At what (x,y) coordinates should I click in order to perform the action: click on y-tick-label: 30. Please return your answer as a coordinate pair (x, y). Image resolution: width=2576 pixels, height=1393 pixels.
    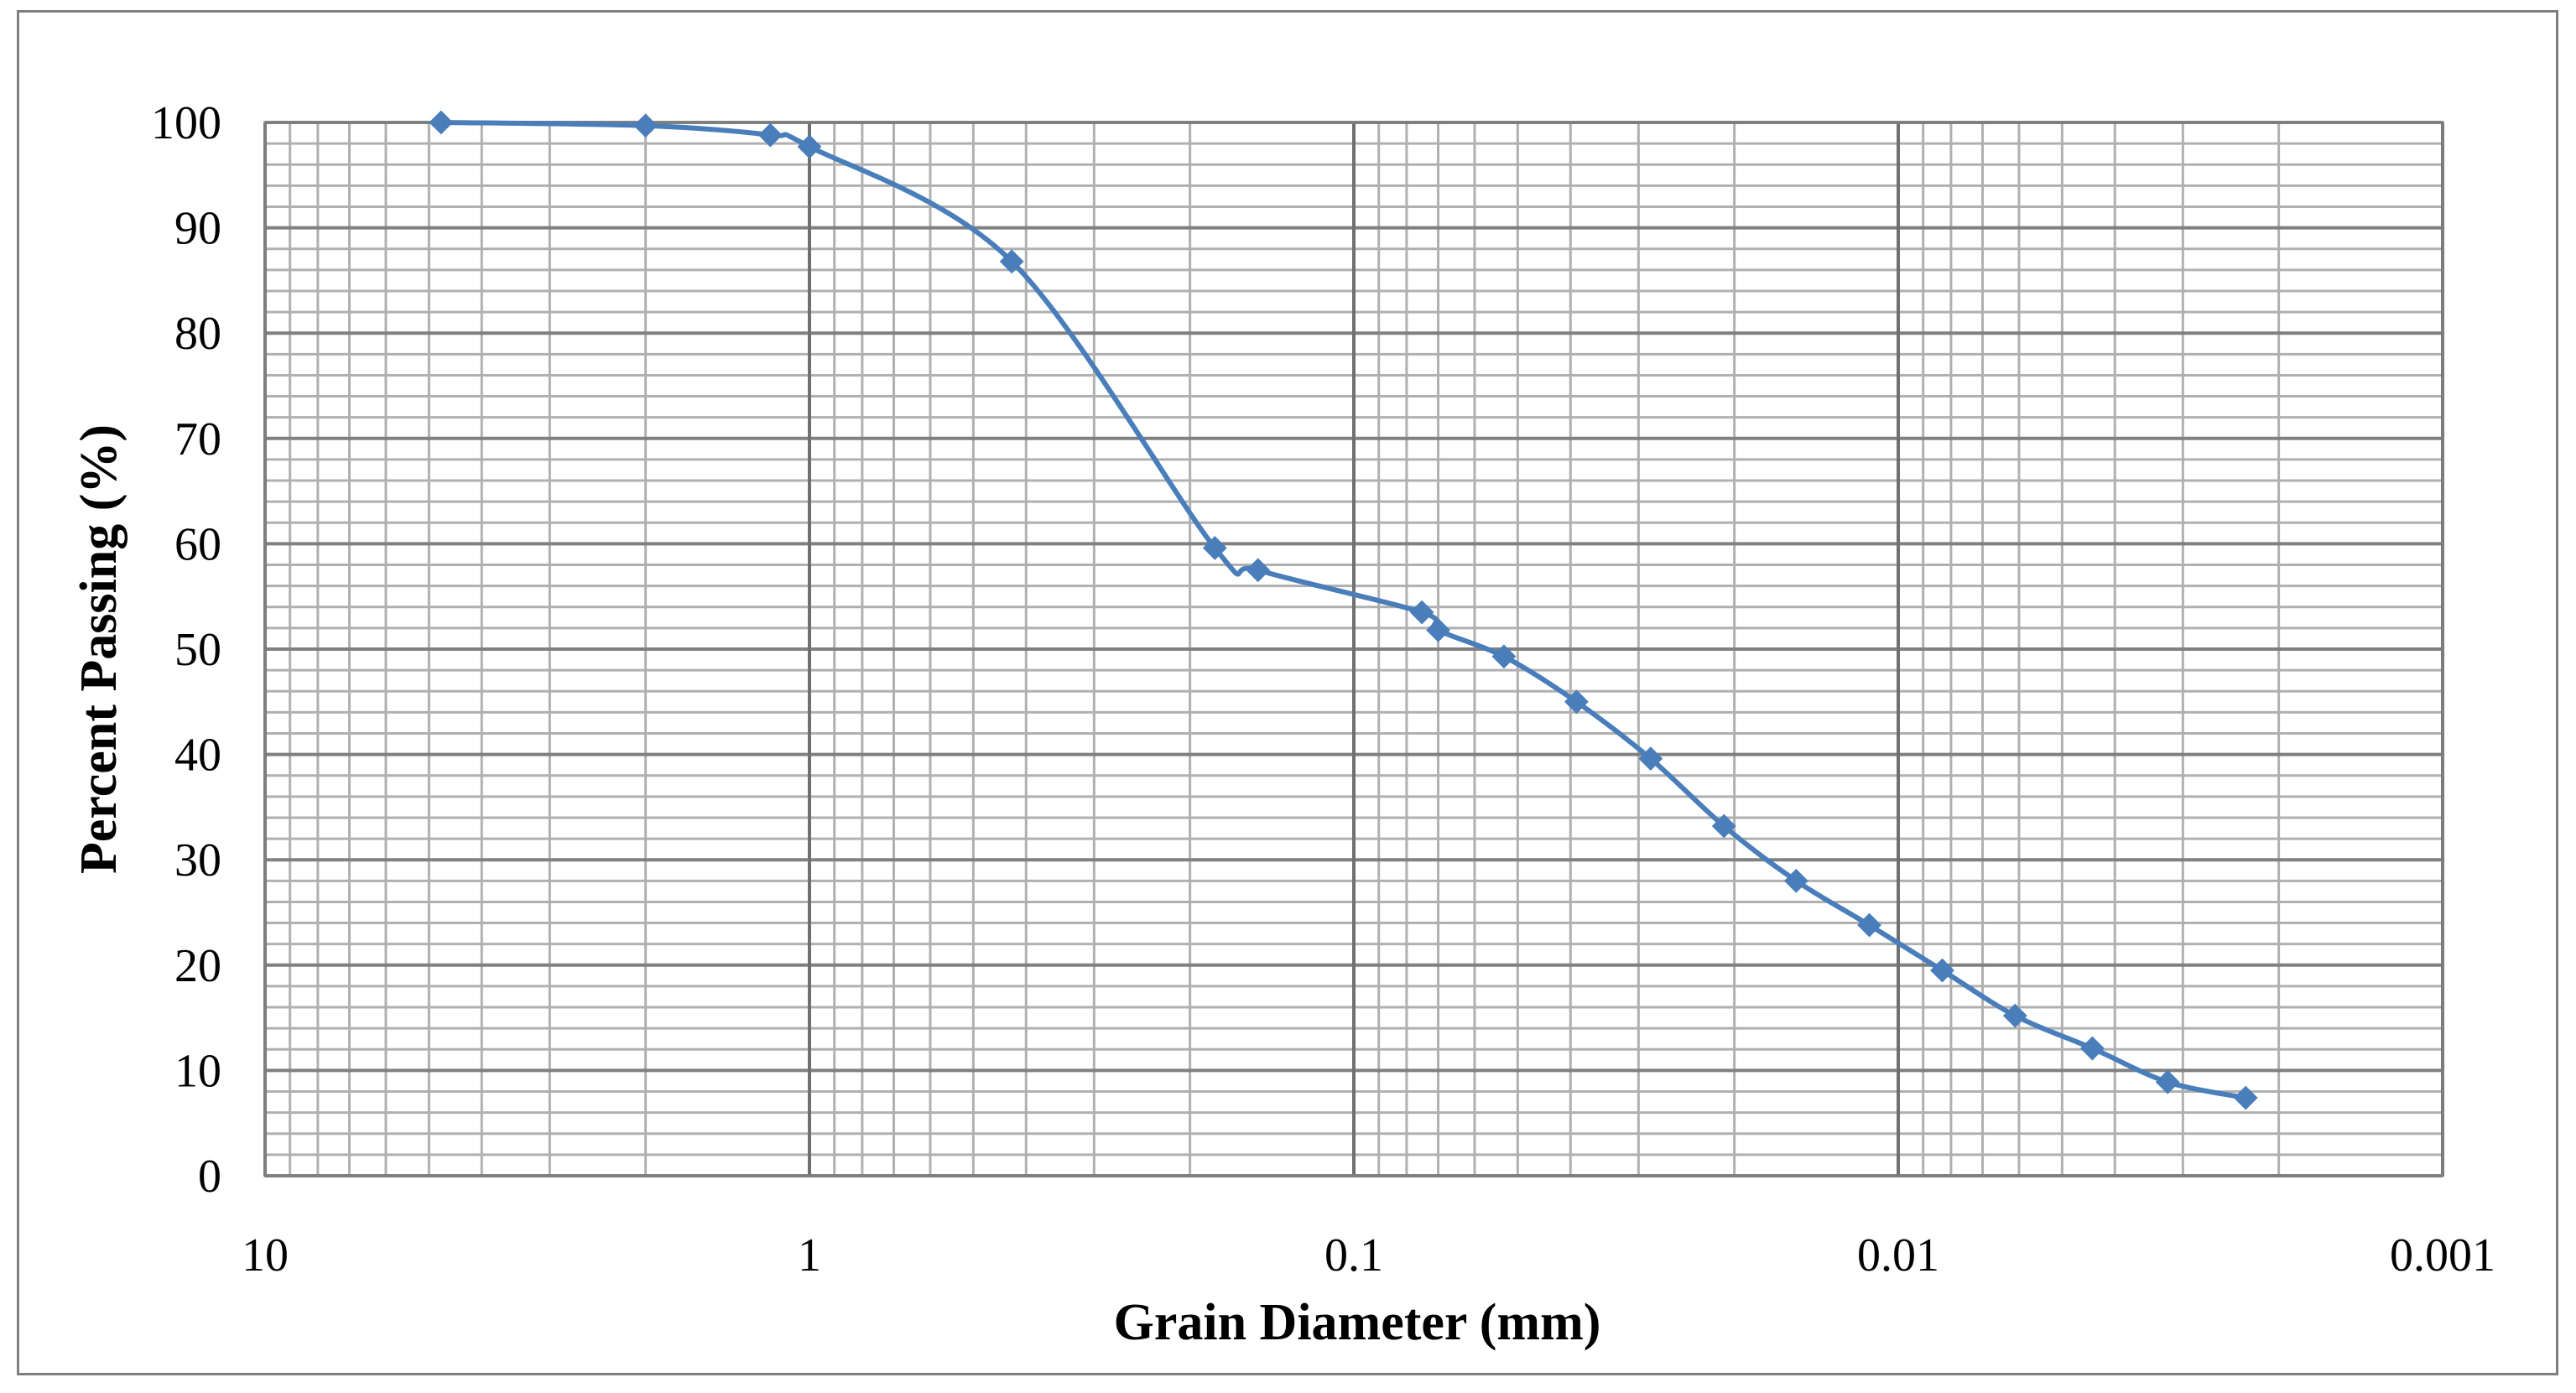
    Looking at the image, I should click on (197, 860).